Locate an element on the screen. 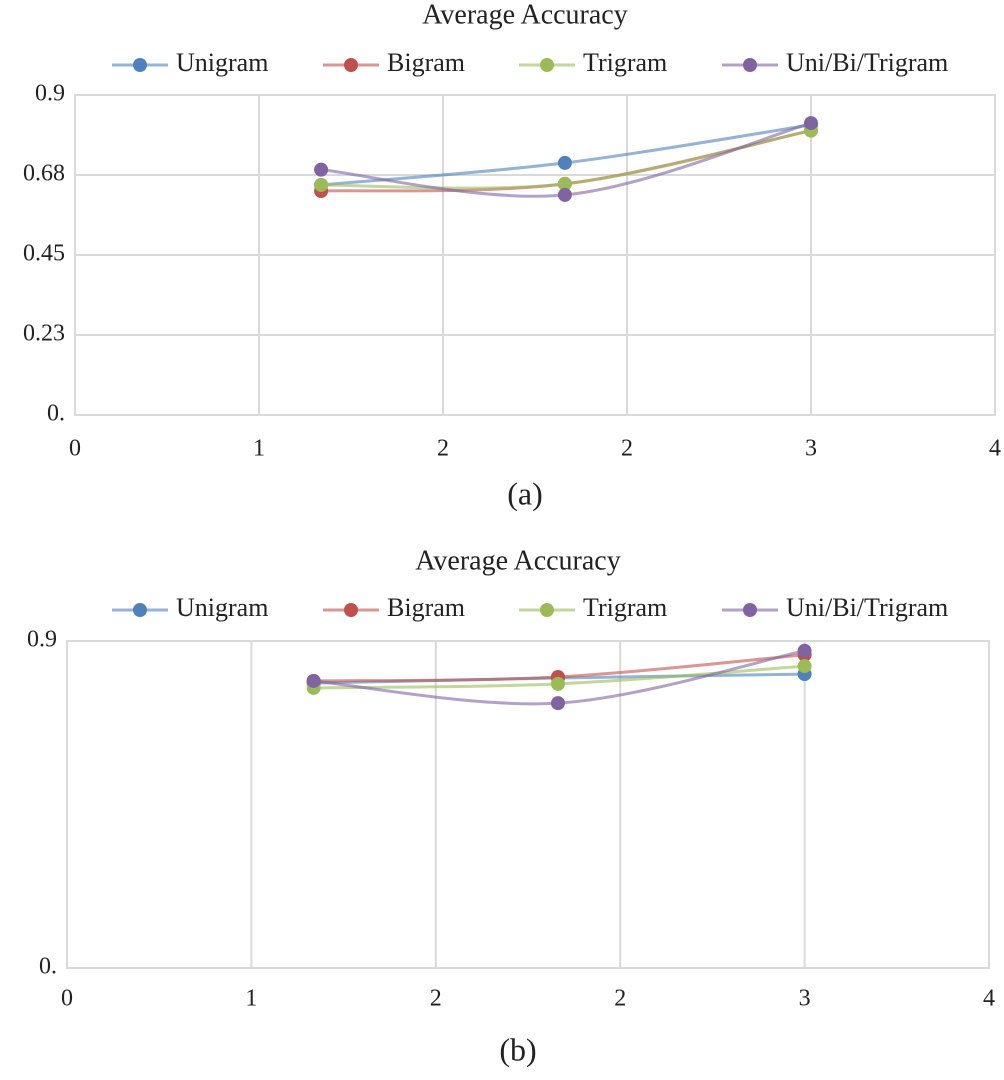 The height and width of the screenshot is (1080, 1004). y-tick-label: 0.68 is located at coordinates (44, 174).